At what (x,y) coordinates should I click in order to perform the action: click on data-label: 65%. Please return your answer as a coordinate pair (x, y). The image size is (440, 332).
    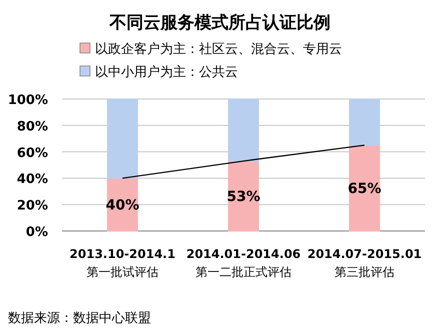
    Looking at the image, I should click on (365, 189).